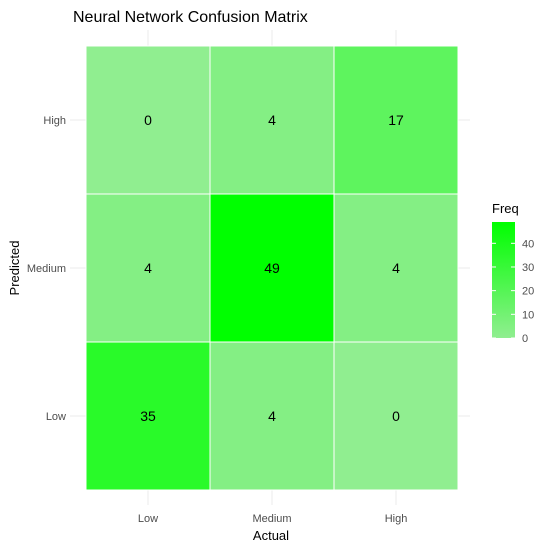  I want to click on legend-colorbar, so click(503, 280).